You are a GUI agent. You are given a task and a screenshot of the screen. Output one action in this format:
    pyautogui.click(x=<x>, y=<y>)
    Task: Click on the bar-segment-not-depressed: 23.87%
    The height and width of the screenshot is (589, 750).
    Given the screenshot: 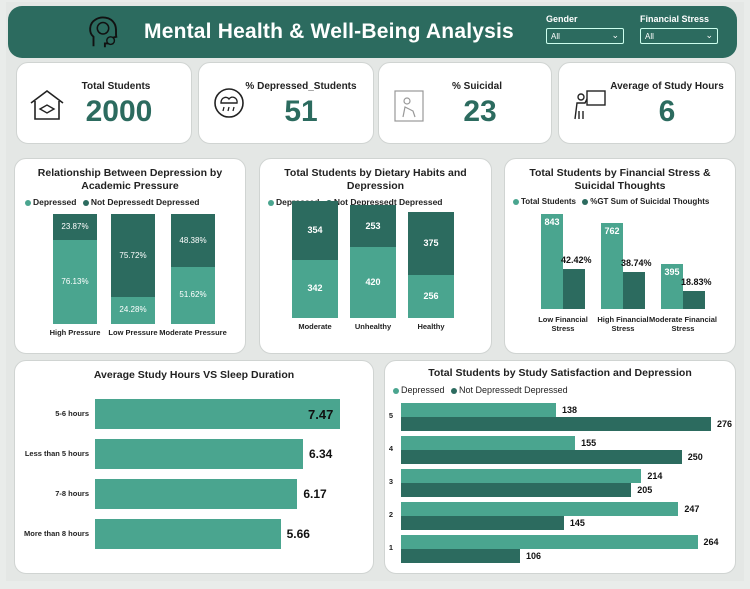 What is the action you would take?
    pyautogui.click(x=75, y=227)
    